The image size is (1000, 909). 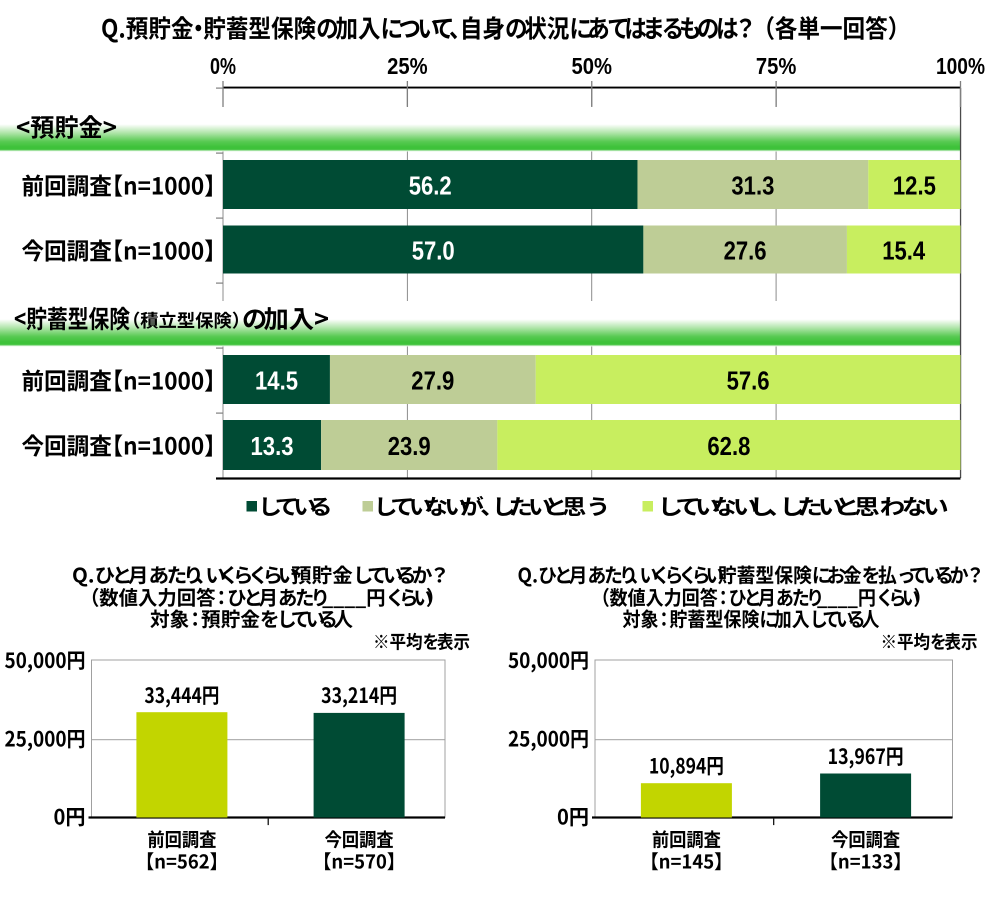 What do you see at coordinates (592, 66) in the screenshot?
I see `svg-text: 50%` at bounding box center [592, 66].